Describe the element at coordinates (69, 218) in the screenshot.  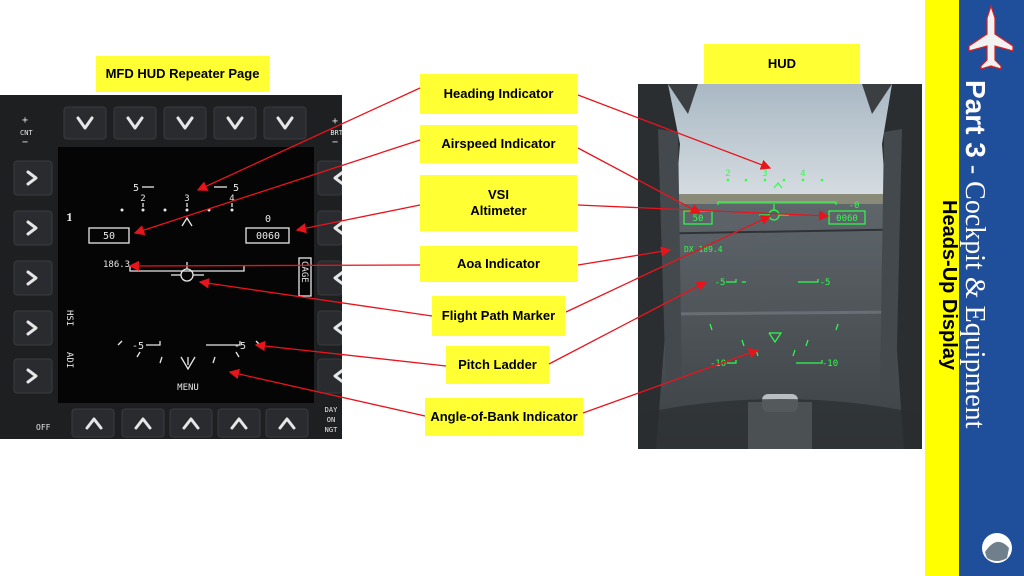
I see `svg-text: 1` at that location.